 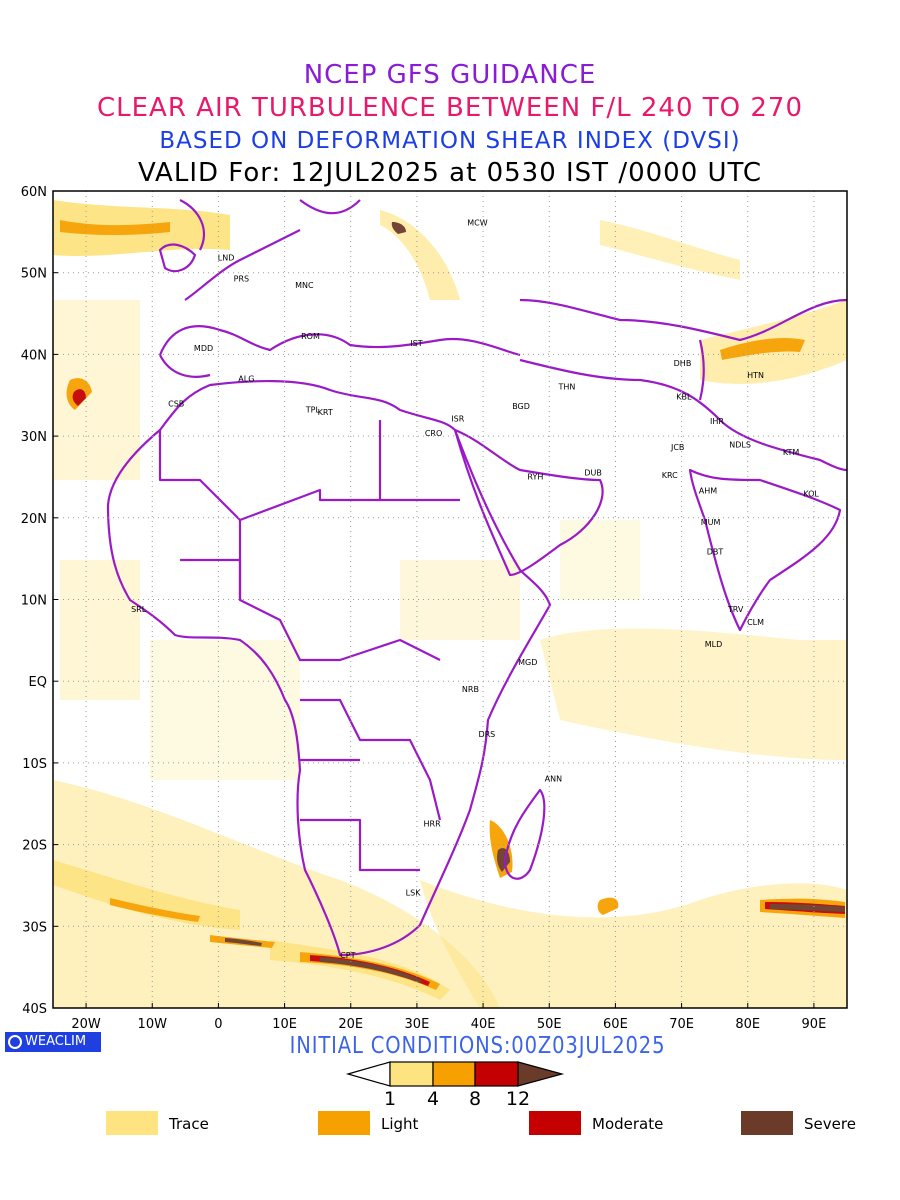 What do you see at coordinates (628, 1124) in the screenshot?
I see `legend-label-moderate: Moderate` at bounding box center [628, 1124].